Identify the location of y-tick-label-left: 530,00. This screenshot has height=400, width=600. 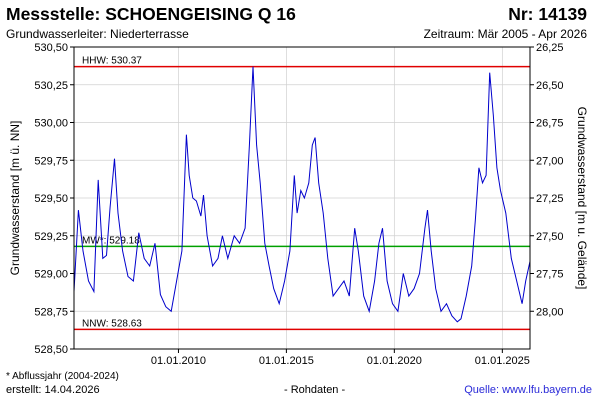
(51, 124).